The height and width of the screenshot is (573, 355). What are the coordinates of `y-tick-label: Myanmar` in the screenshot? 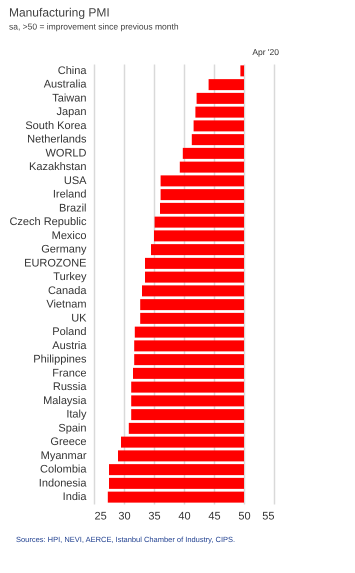 It's located at (63, 456).